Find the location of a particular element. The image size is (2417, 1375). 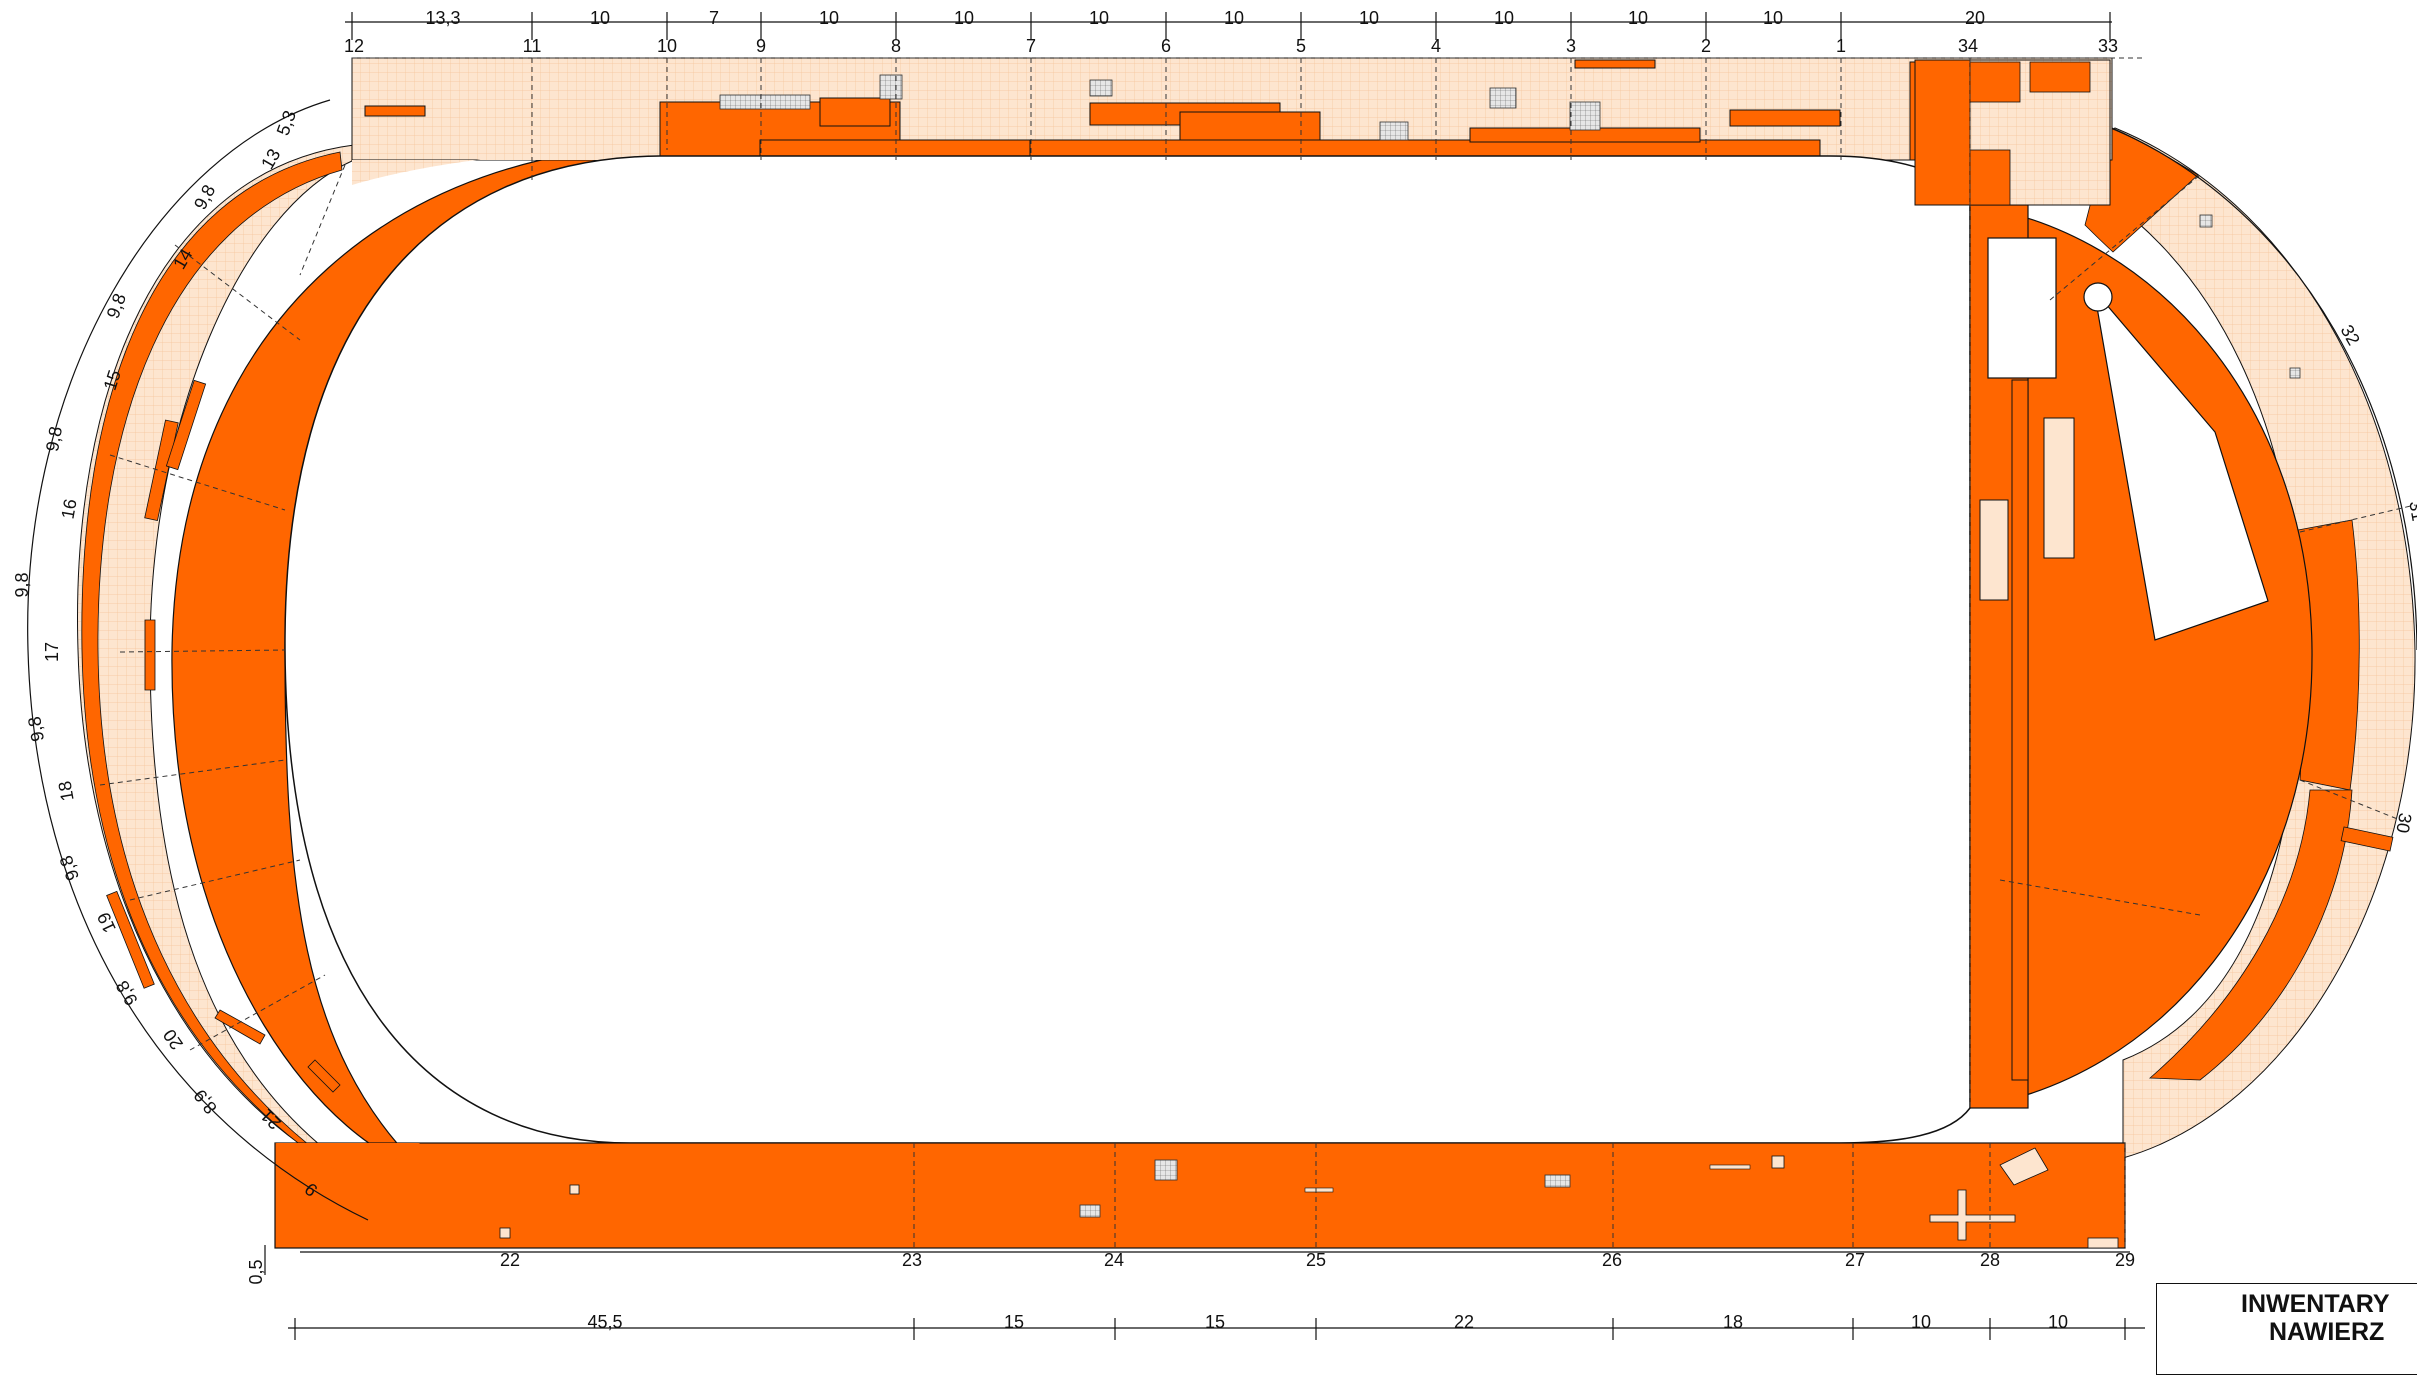

top-point-9: 3 is located at coordinates (1571, 46).